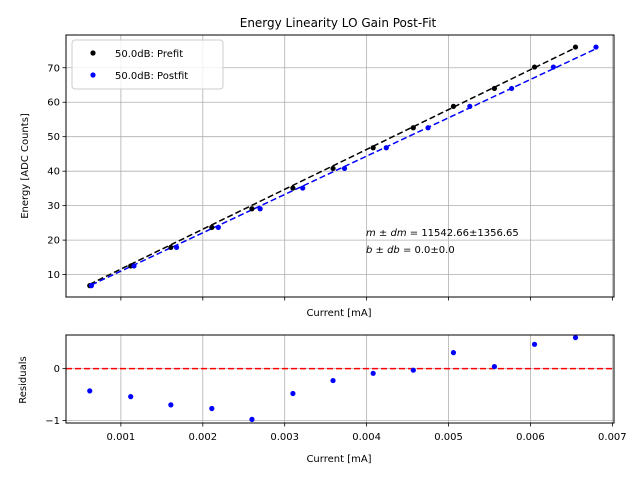  I want to click on residual-data-points, so click(333, 378).